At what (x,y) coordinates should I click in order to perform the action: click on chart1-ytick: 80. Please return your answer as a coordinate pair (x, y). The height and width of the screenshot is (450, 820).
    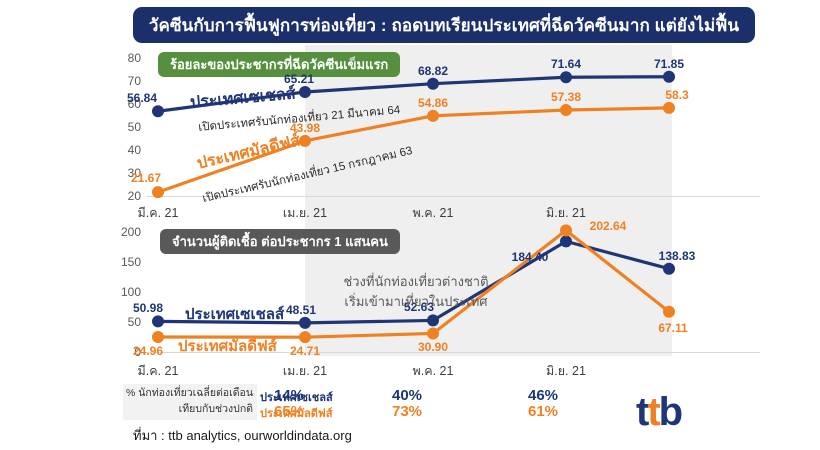
    Looking at the image, I should click on (134, 58).